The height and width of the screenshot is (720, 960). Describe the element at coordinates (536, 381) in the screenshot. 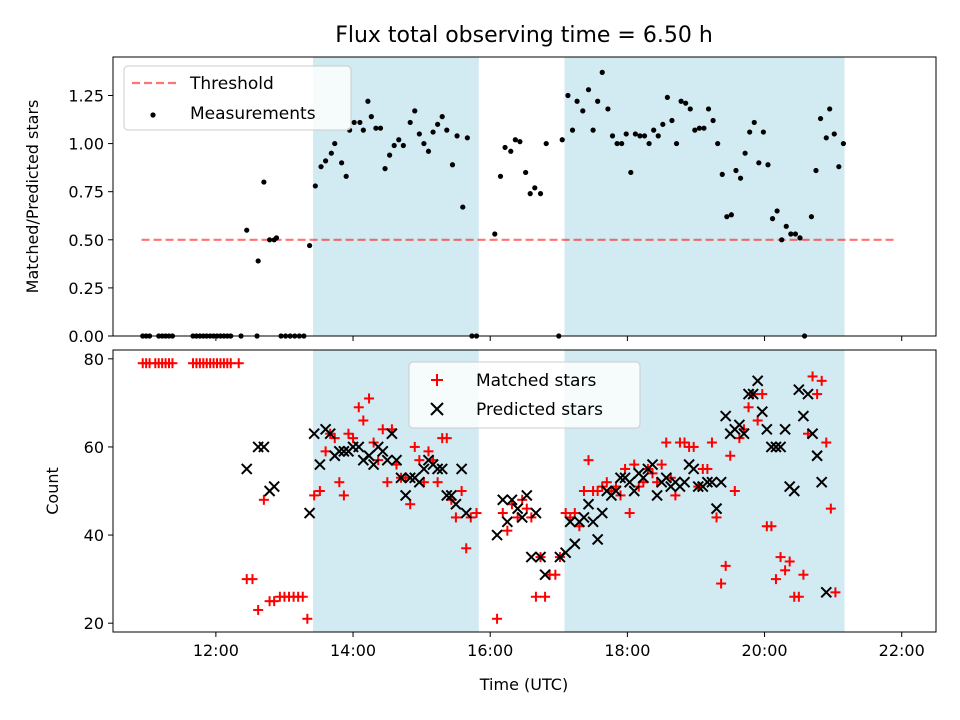

I see `legend-matched-label: Matched stars` at that location.